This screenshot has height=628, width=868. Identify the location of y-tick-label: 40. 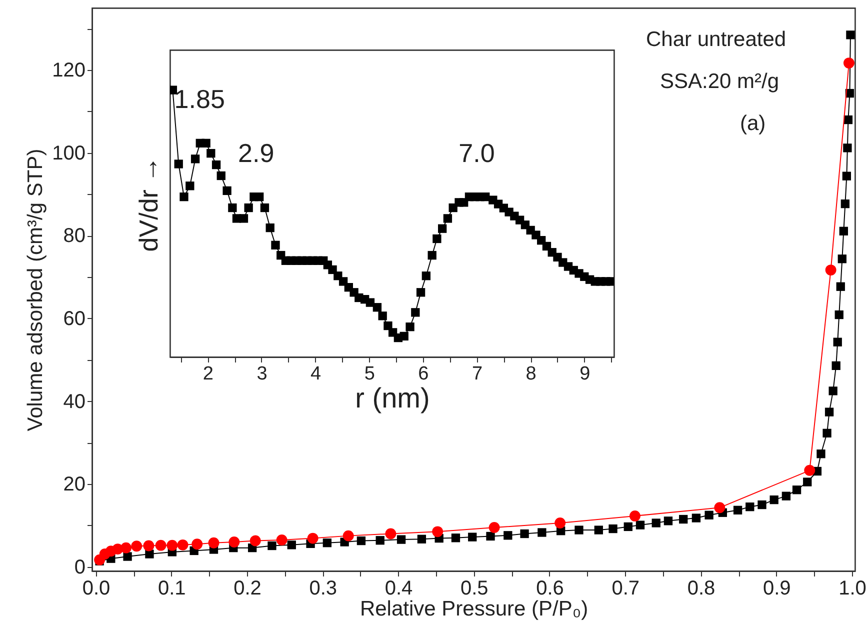
(74, 401).